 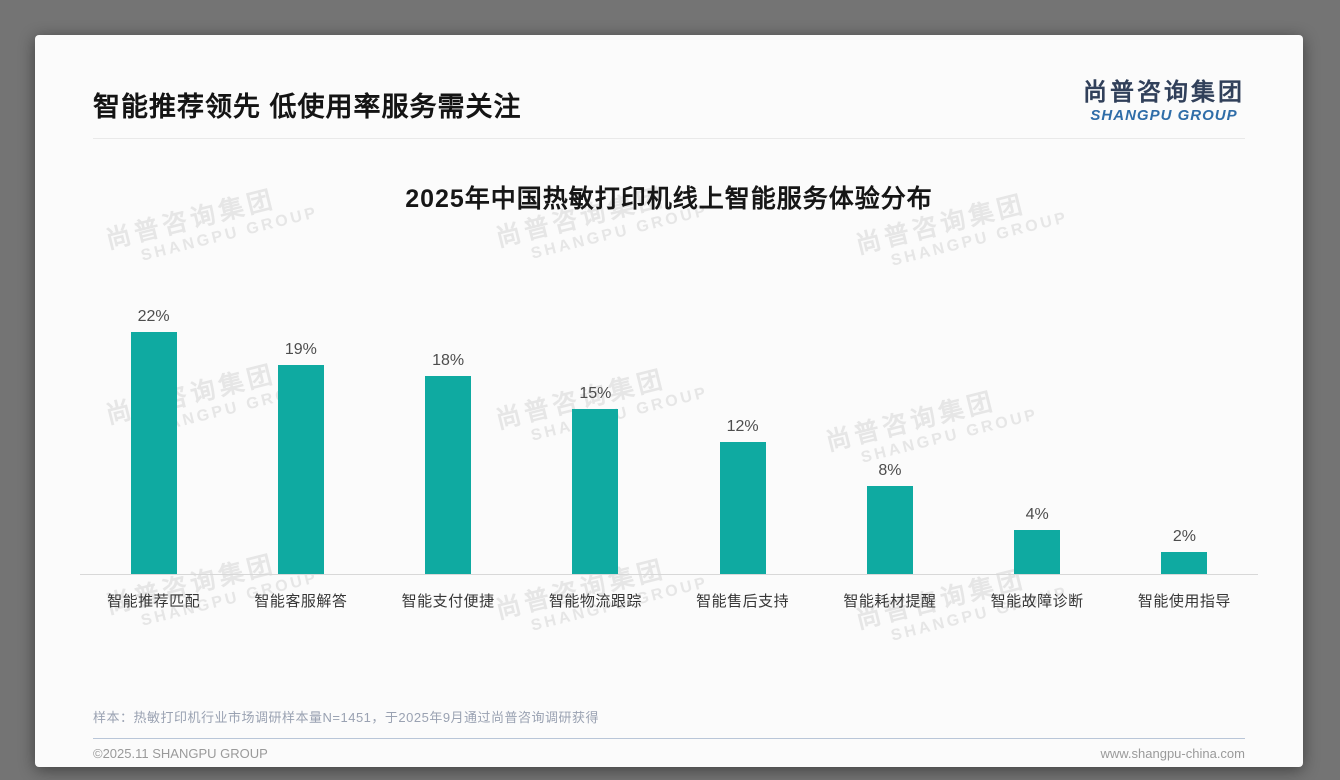 What do you see at coordinates (1037, 514) in the screenshot?
I see `bar-value-label: 4%` at bounding box center [1037, 514].